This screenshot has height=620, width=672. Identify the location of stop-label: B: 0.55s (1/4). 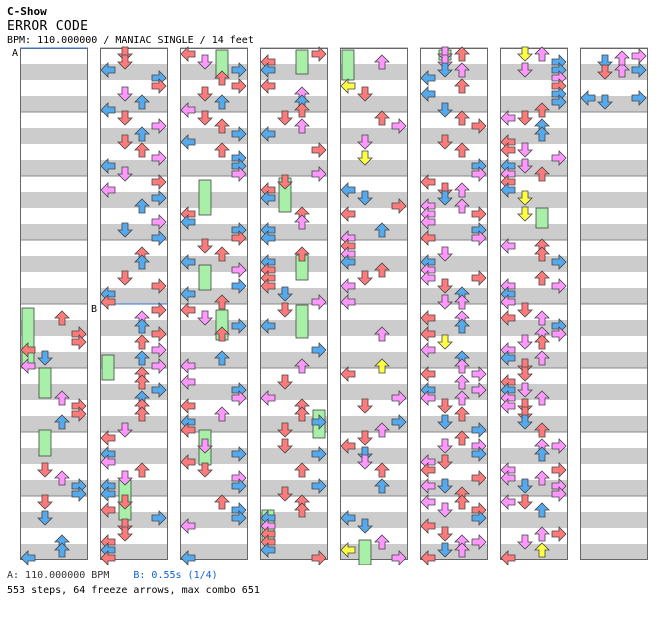
(175, 575).